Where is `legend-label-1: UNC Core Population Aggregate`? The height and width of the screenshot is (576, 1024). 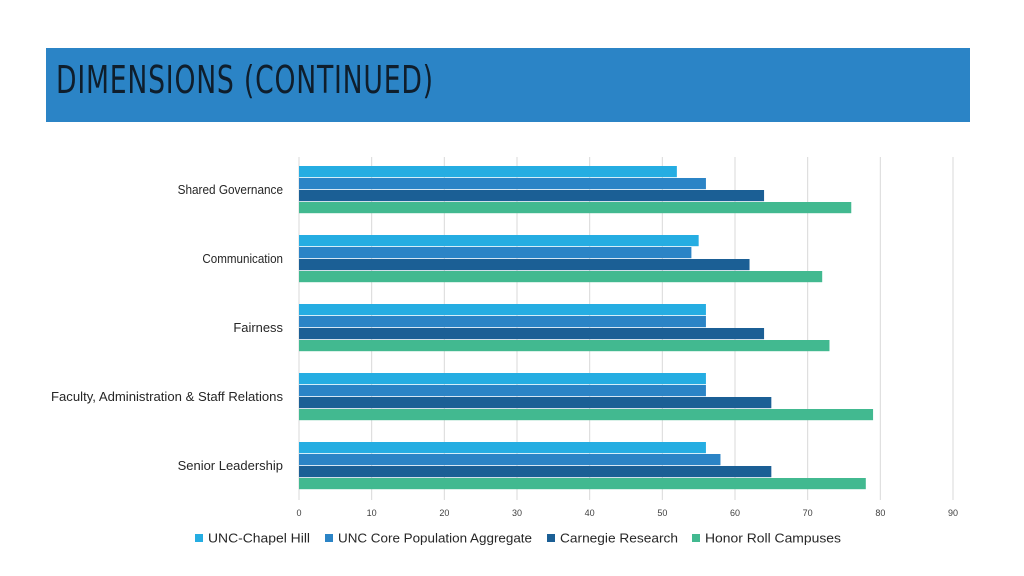
legend-label-1: UNC Core Population Aggregate is located at coordinates (435, 538).